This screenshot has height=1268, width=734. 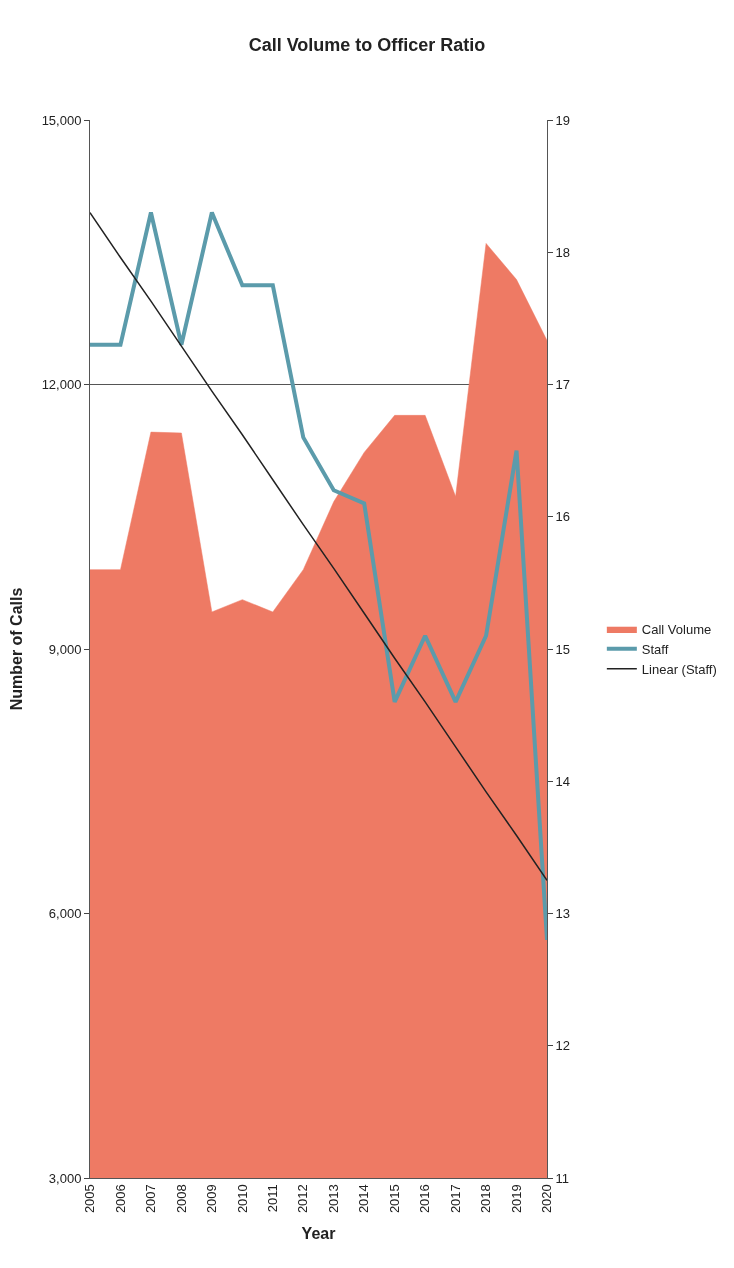 I want to click on y2-tick-label: 12, so click(x=563, y=1046).